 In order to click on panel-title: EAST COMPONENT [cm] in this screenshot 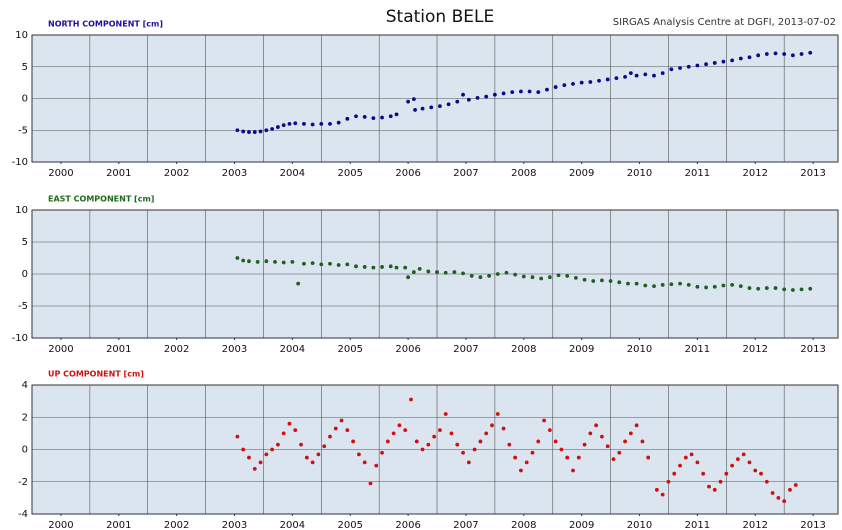, I will do `click(101, 199)`.